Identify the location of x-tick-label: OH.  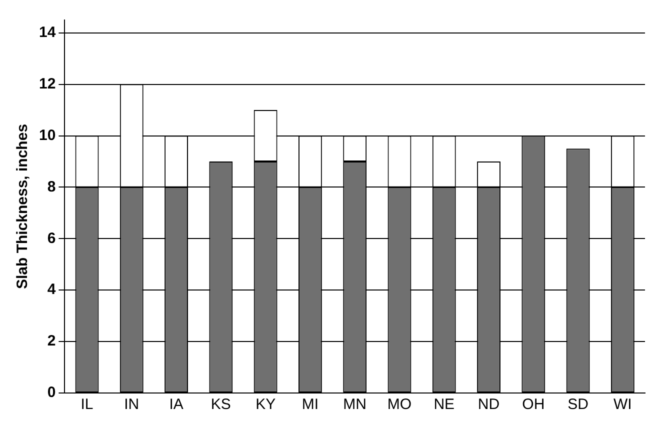
(533, 405).